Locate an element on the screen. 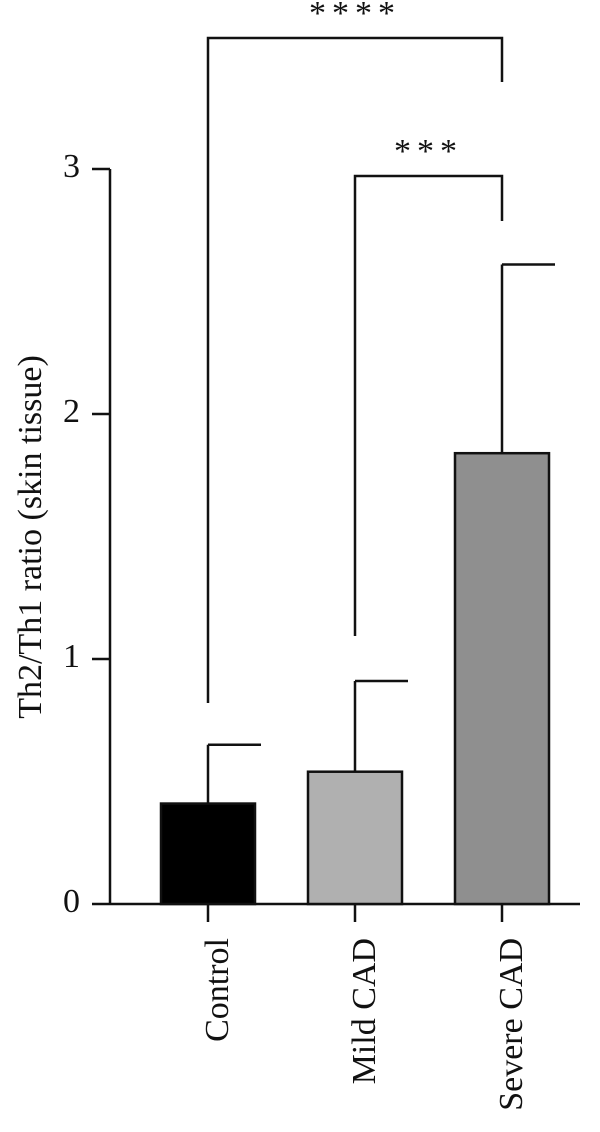 This screenshot has width=600, height=1132. bar-mild-cad is located at coordinates (355, 838).